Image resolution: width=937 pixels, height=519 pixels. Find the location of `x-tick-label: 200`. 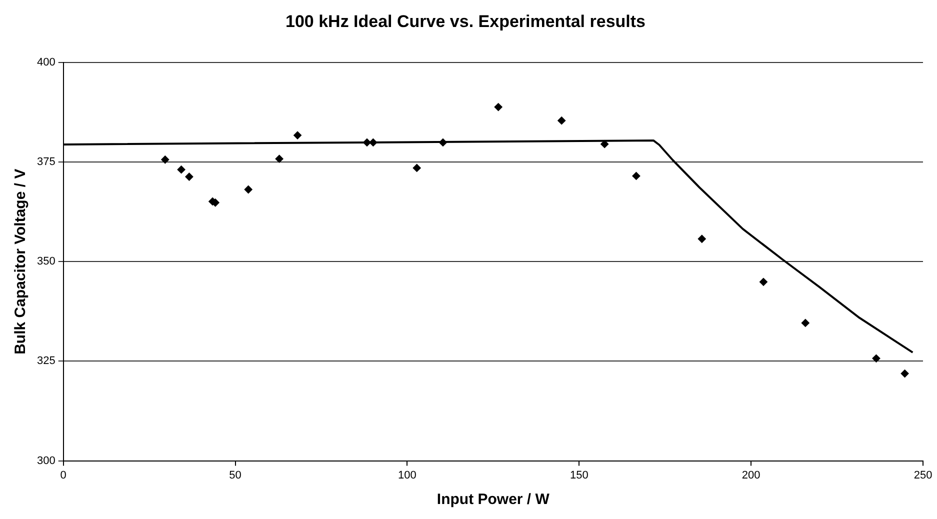

x-tick-label: 200 is located at coordinates (751, 475).